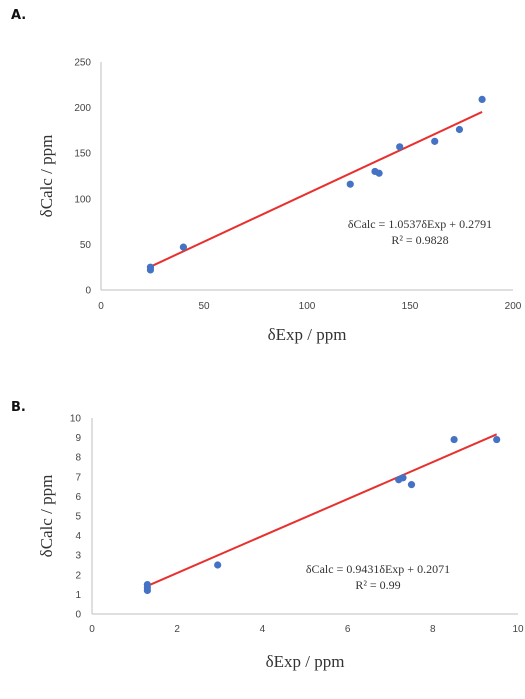  I want to click on x-tick-label: 6, so click(348, 629).